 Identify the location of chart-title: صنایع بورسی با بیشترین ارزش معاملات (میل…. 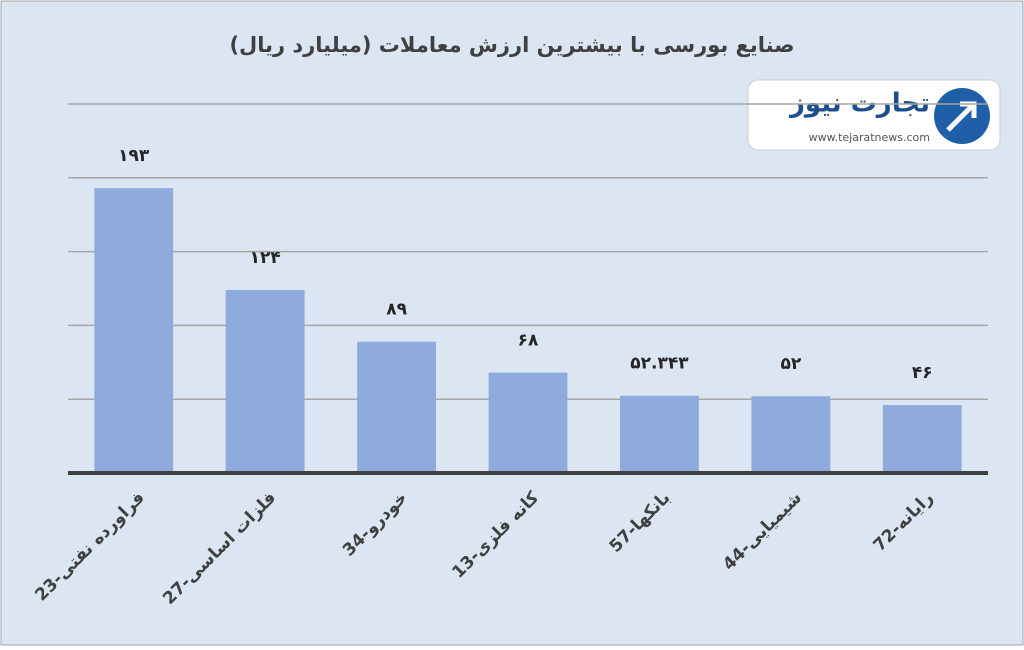
(511, 45).